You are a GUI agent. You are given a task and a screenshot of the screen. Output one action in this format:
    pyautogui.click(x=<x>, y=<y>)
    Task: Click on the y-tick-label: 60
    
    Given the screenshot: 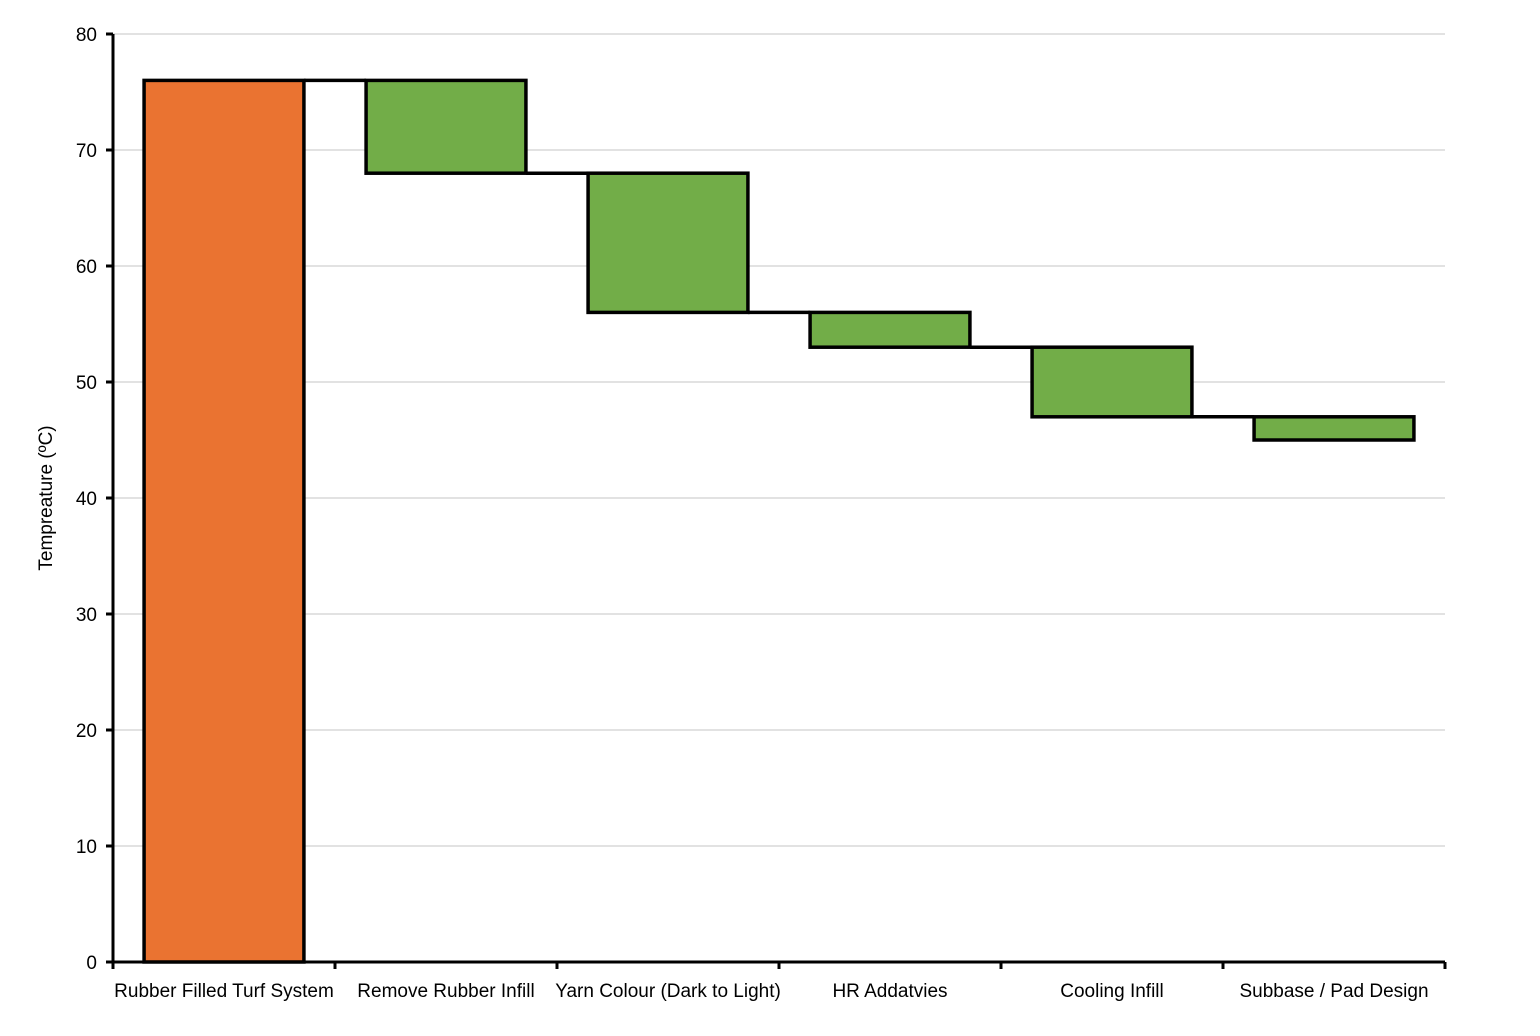 What is the action you would take?
    pyautogui.click(x=86, y=267)
    